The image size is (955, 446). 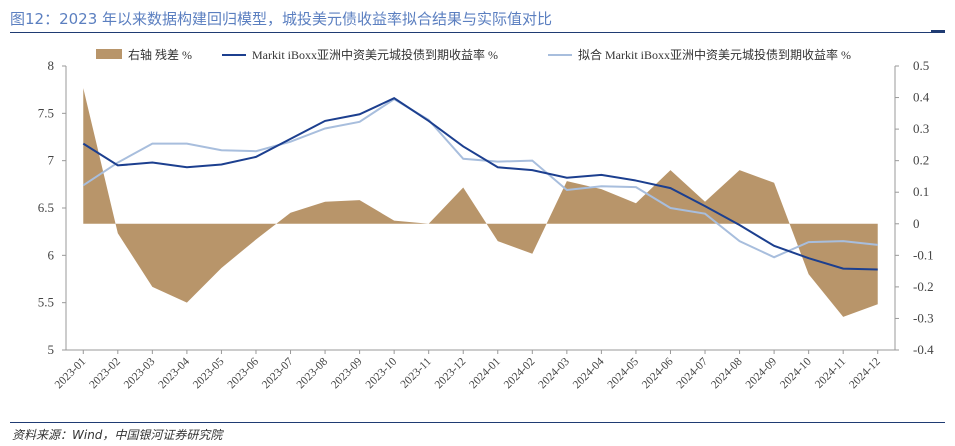 I want to click on x-tick-label: 2024-07, so click(x=693, y=373).